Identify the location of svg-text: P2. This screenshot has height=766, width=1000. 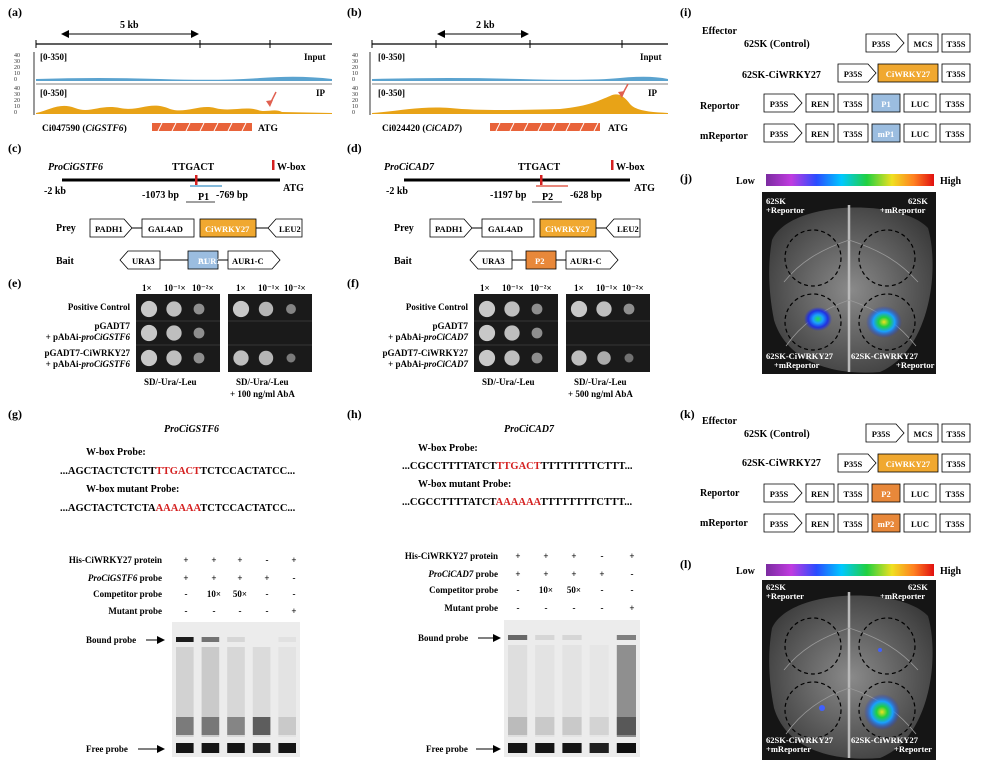
(547, 197).